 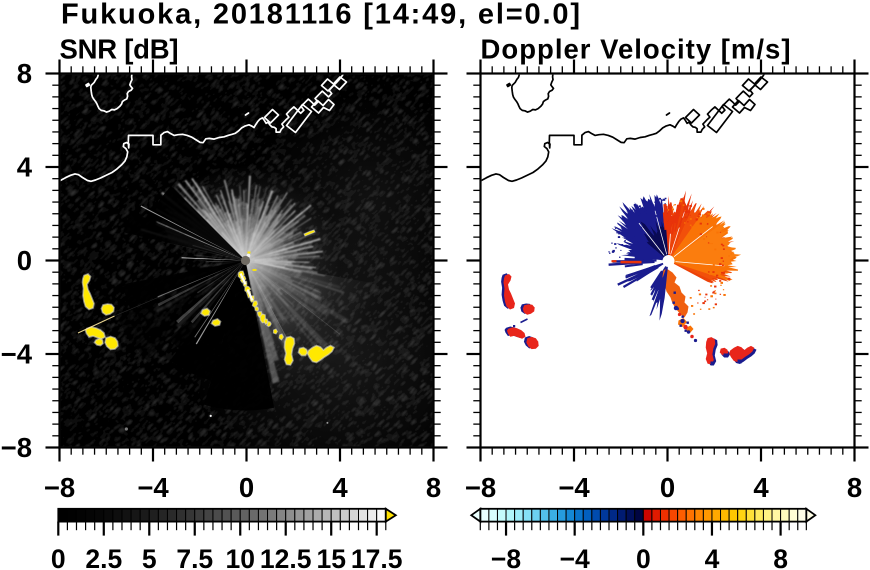 I want to click on svg-text:Fukuoka, 20181116 [14:49, el=0: Fukuoka, 20181116 [14:49, el=0.0], so click(x=320, y=15).